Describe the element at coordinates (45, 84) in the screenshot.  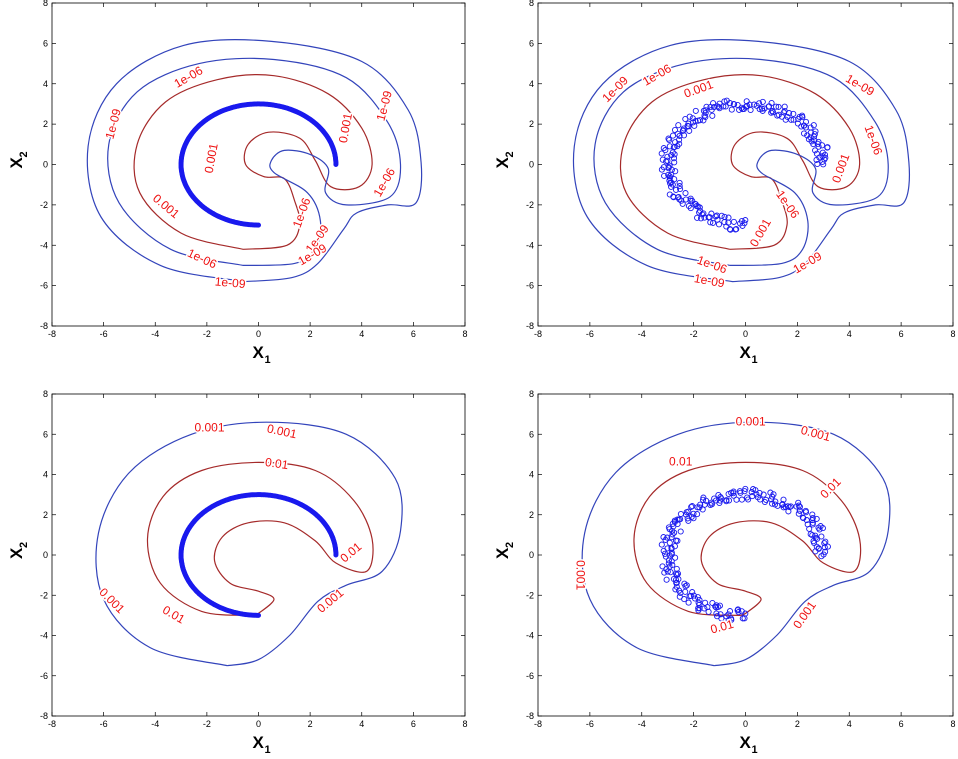
I see `y-tick-label: 4` at that location.